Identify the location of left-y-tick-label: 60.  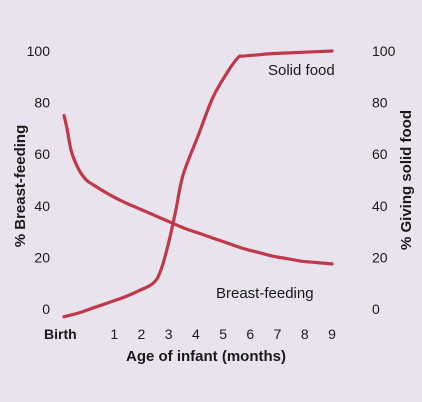
(42, 154).